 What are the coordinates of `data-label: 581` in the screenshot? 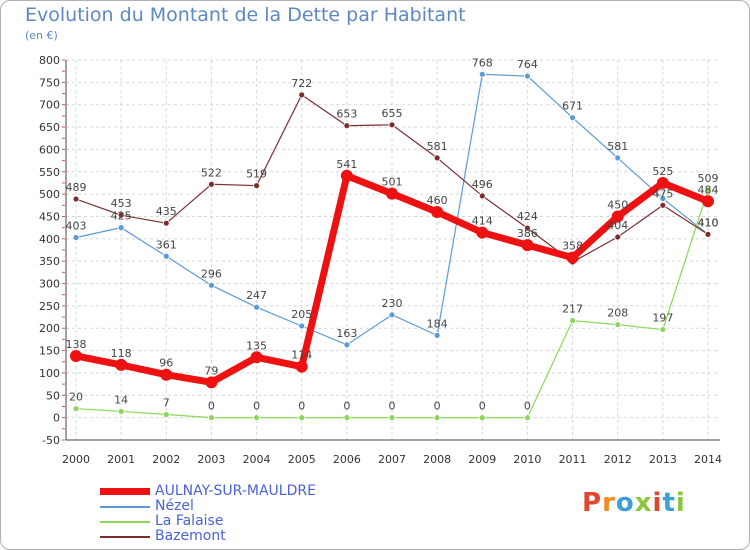 It's located at (437, 146).